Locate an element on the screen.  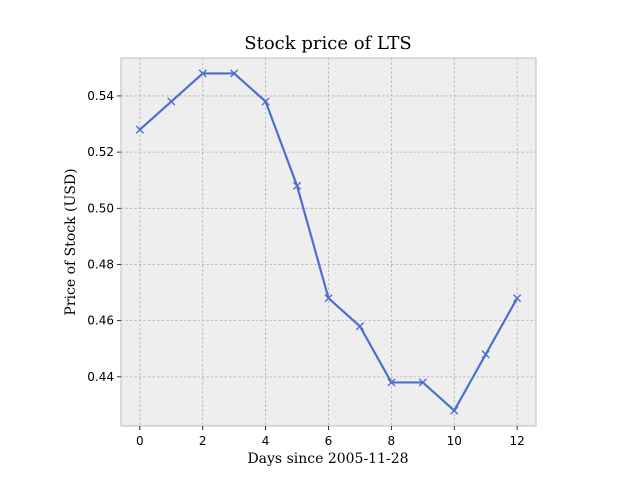
y-tick-label: 0.44 is located at coordinates (100, 377).